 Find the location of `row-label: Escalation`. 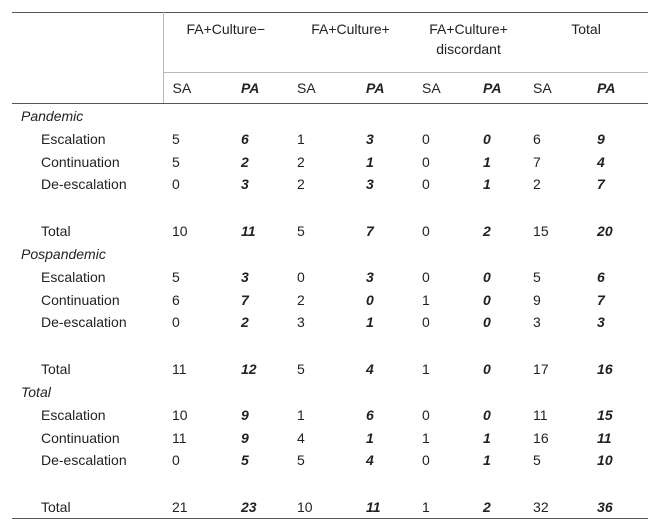

row-label: Escalation is located at coordinates (73, 414).